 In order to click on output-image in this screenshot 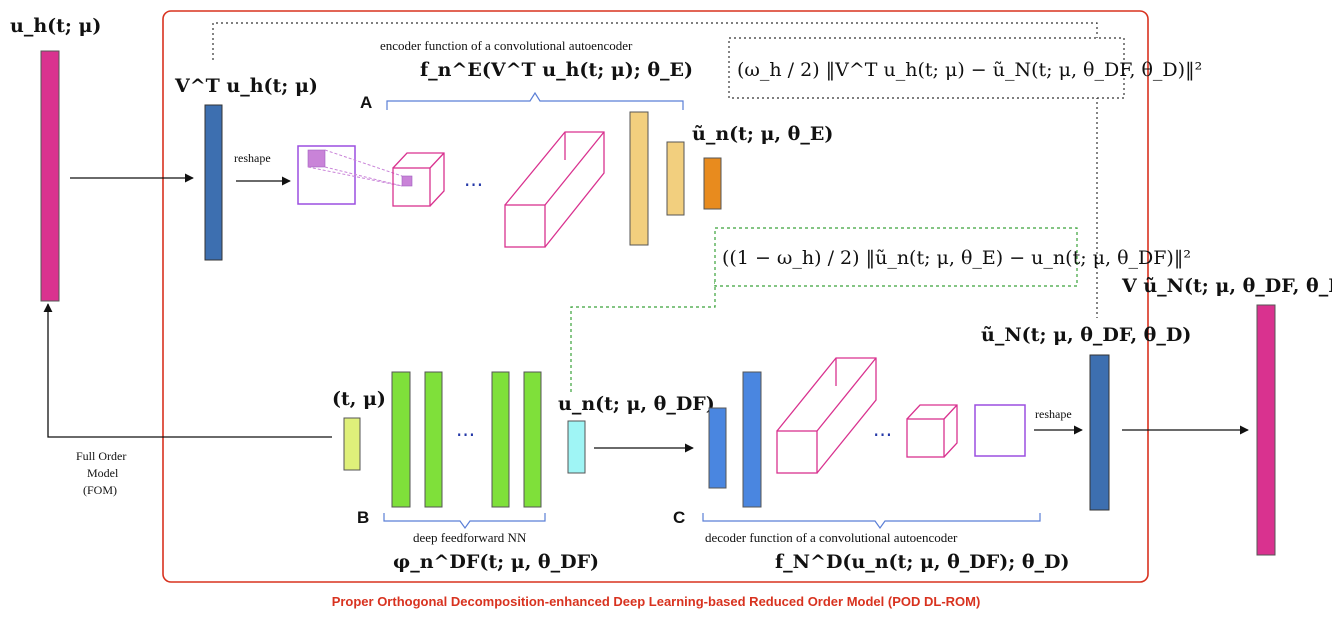, I will do `click(1000, 430)`.